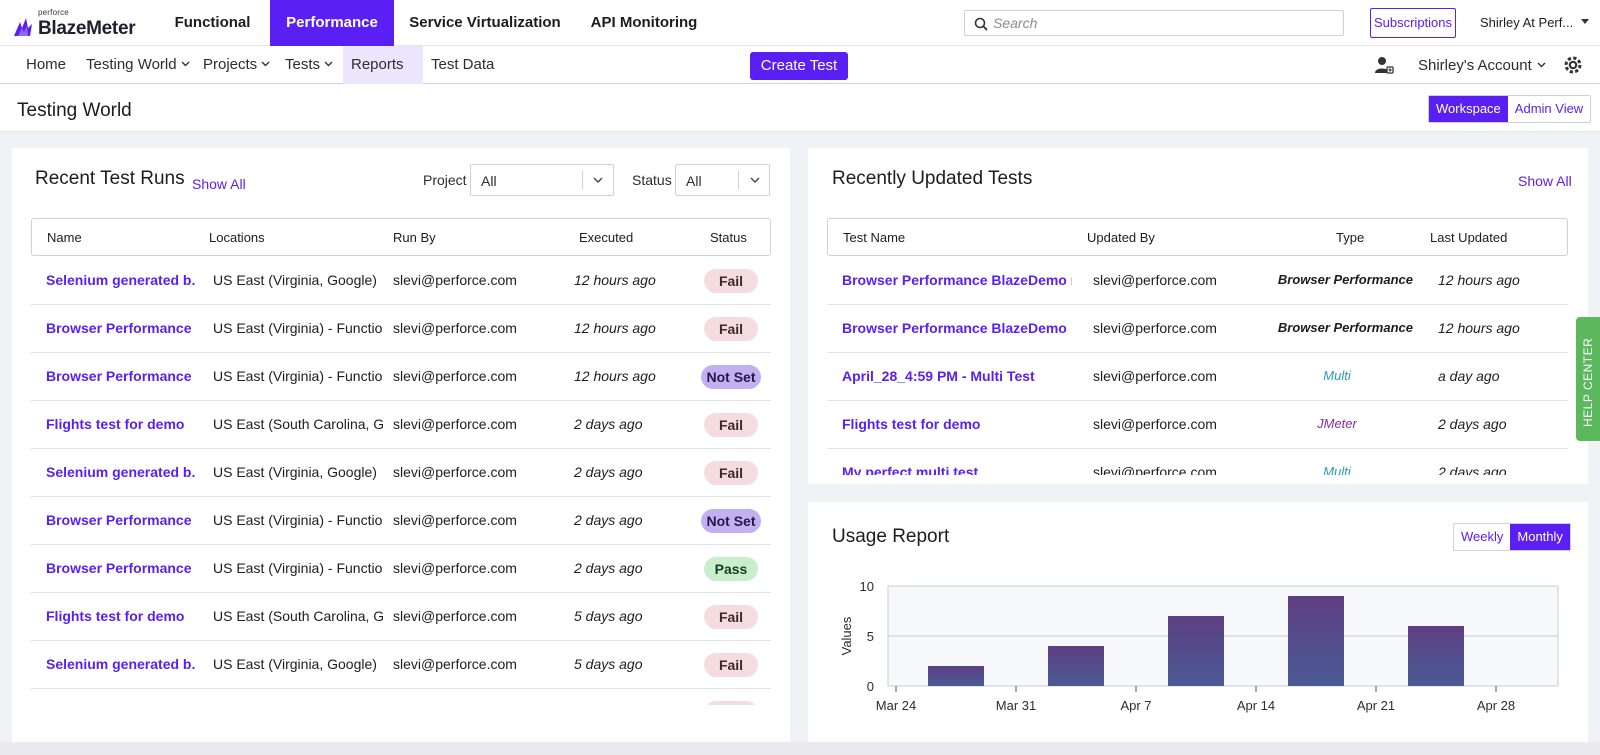  What do you see at coordinates (938, 376) in the screenshot?
I see `test-name-link: April_28_4:59 PM - Multi Test` at bounding box center [938, 376].